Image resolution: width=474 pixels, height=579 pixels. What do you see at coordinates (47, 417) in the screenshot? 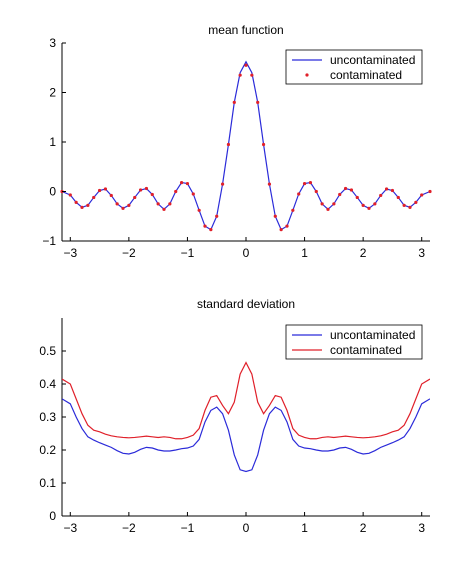
I see `y-tick-label: 0.3` at bounding box center [47, 417].